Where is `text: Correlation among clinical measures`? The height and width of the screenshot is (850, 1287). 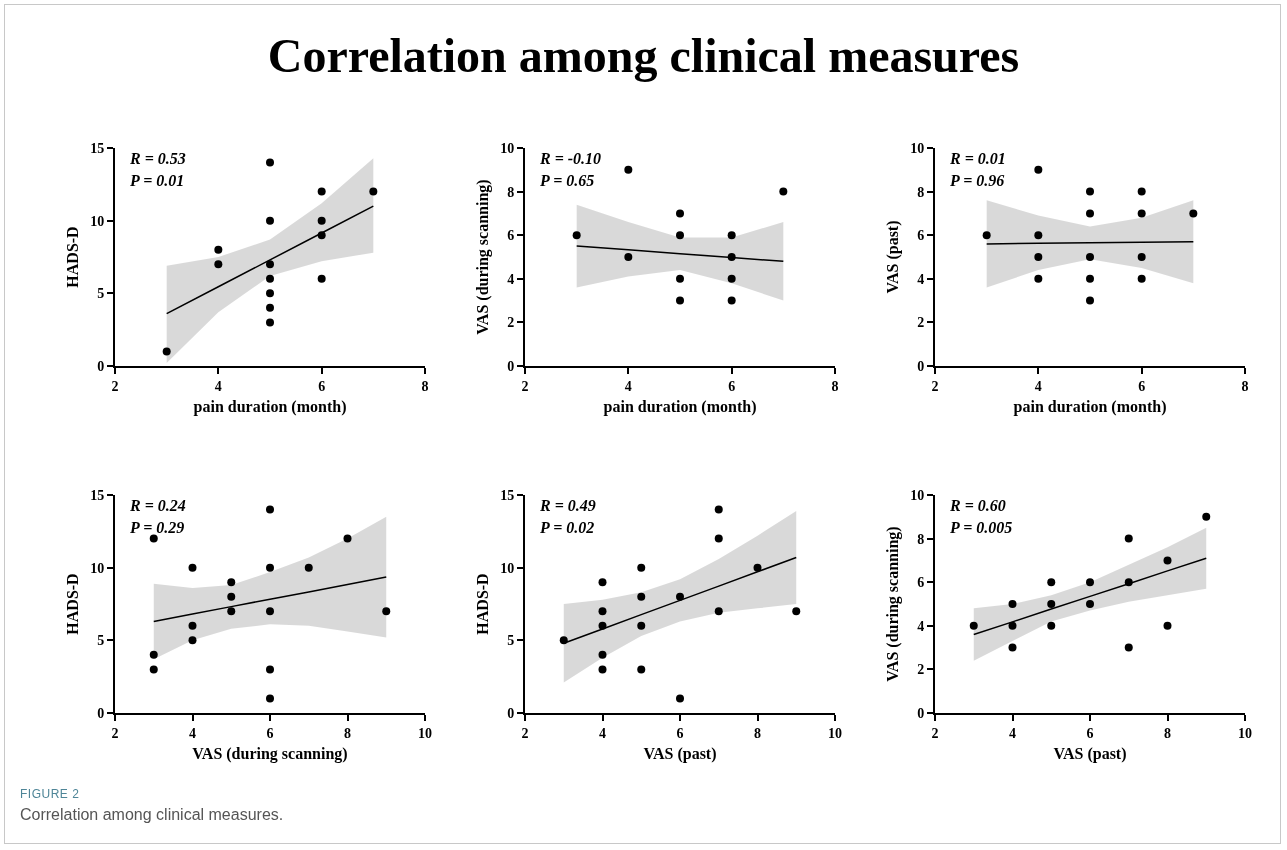 text: Correlation among clinical measures is located at coordinates (643, 55).